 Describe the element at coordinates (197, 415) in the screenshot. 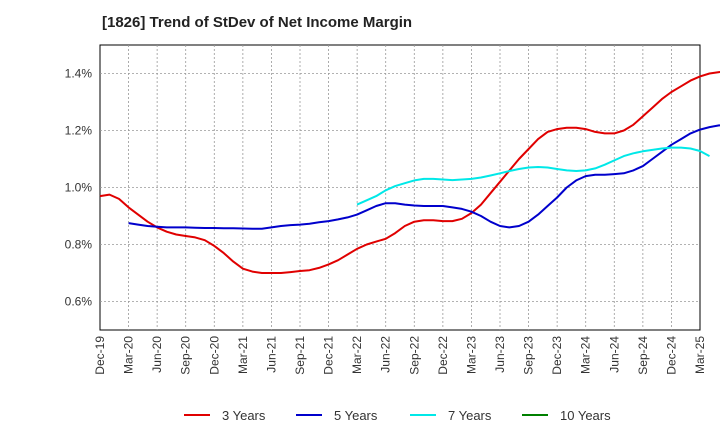

I see `legend-swatch-3-years` at that location.